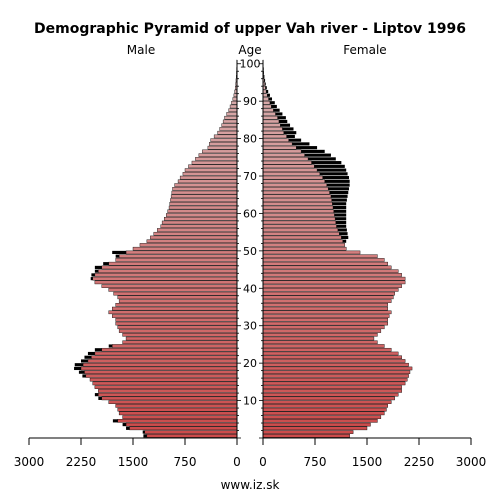  Describe the element at coordinates (263, 462) in the screenshot. I see `female-x-tick-label: 0` at that location.